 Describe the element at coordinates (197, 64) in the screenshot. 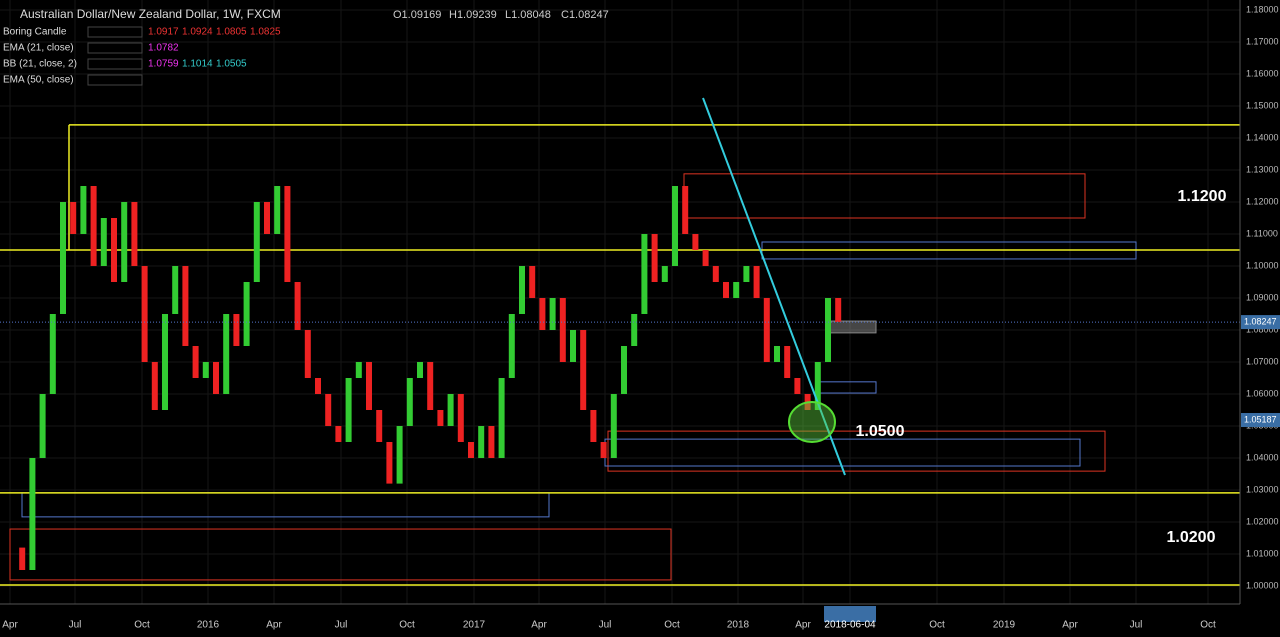

I see `indicator-value: 1.1014` at that location.